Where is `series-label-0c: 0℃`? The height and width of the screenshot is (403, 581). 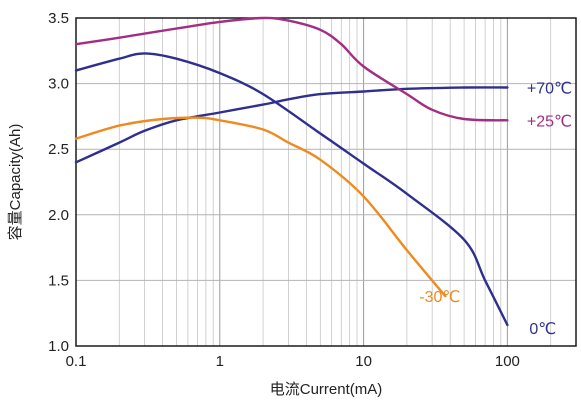 series-label-0c: 0℃ is located at coordinates (542, 329).